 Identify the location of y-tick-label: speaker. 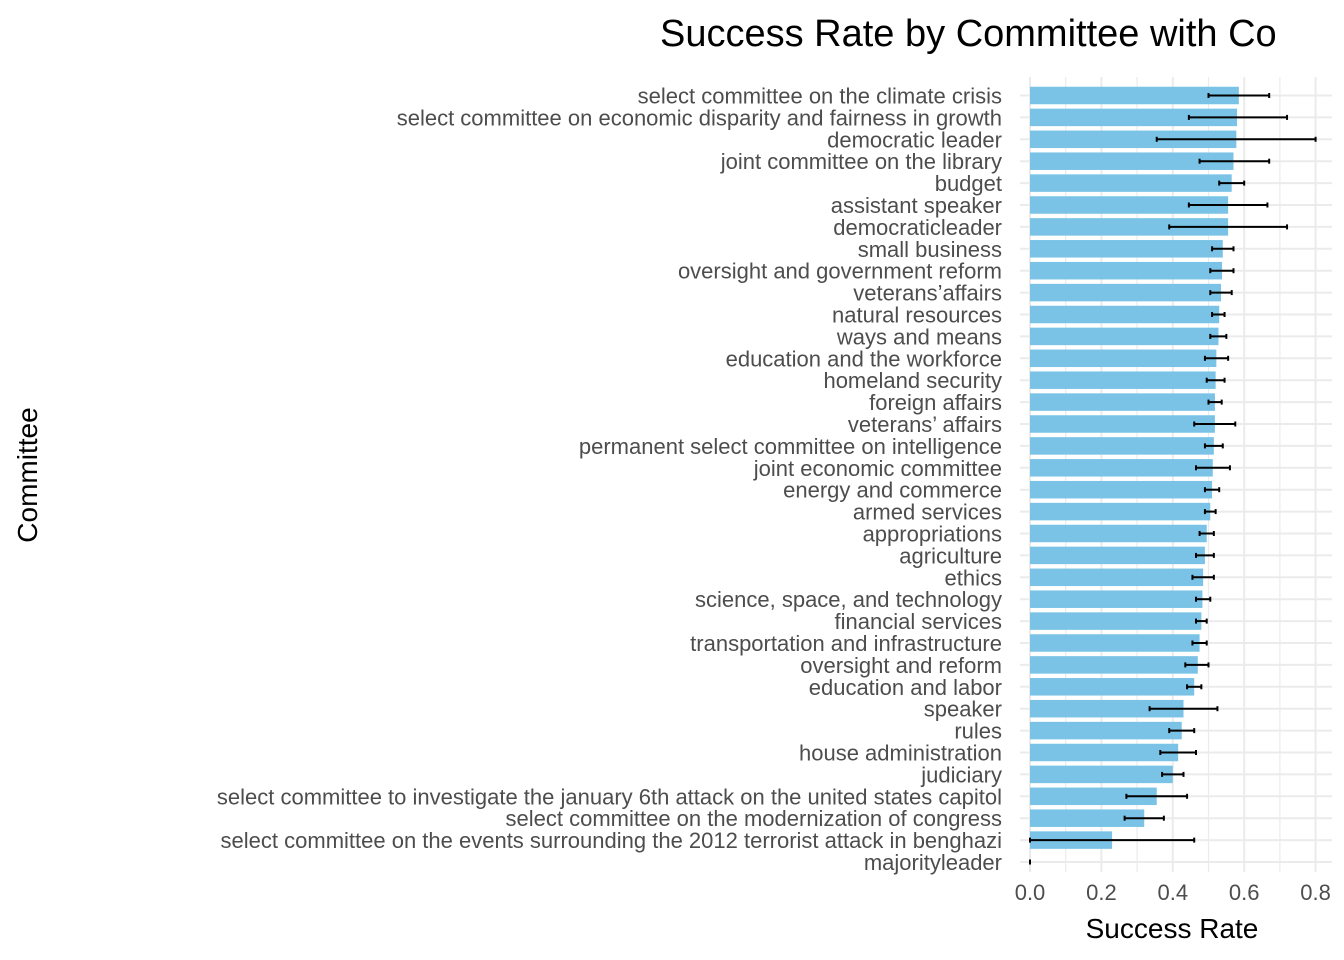
(963, 709).